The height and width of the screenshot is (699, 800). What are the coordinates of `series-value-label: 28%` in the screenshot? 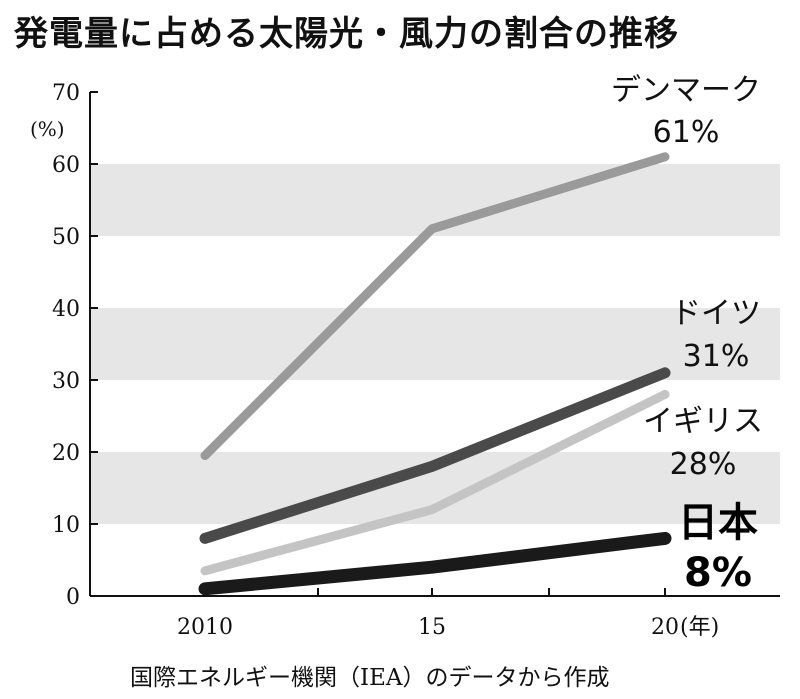 It's located at (703, 464).